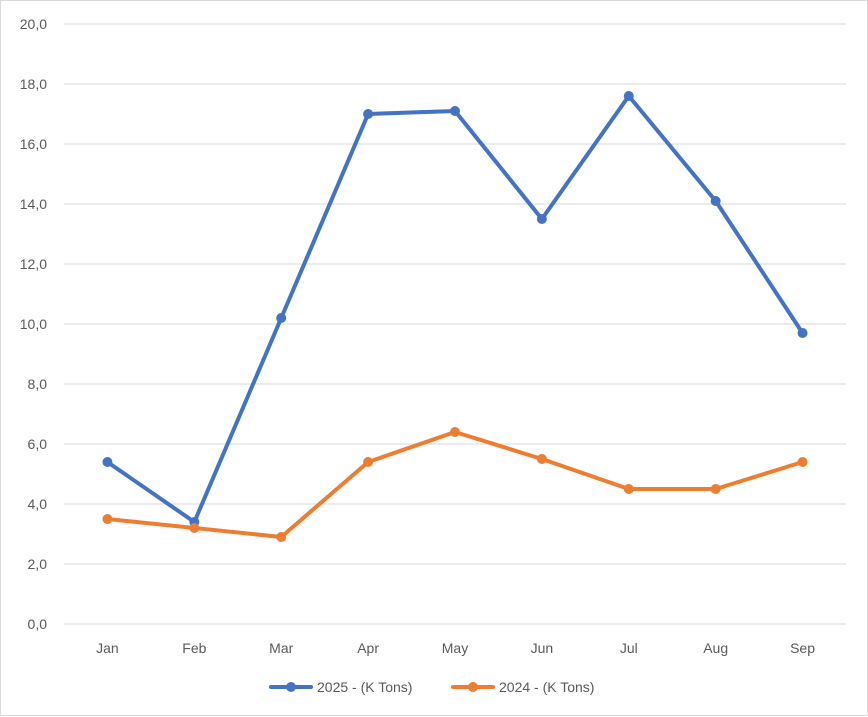 The height and width of the screenshot is (717, 868). Describe the element at coordinates (364, 687) in the screenshot. I see `legend-label: 2025 - (K Tons)` at that location.